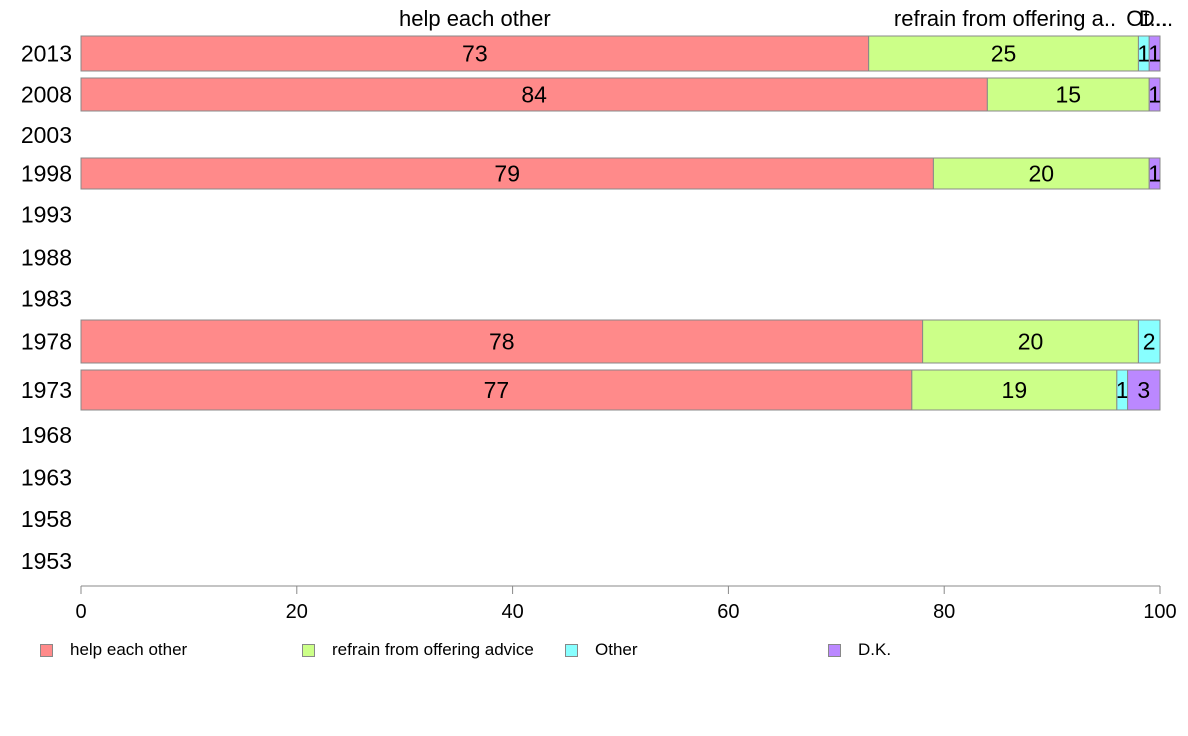 The width and height of the screenshot is (1188, 736). What do you see at coordinates (46, 54) in the screenshot?
I see `y-tick-label: 2013` at bounding box center [46, 54].